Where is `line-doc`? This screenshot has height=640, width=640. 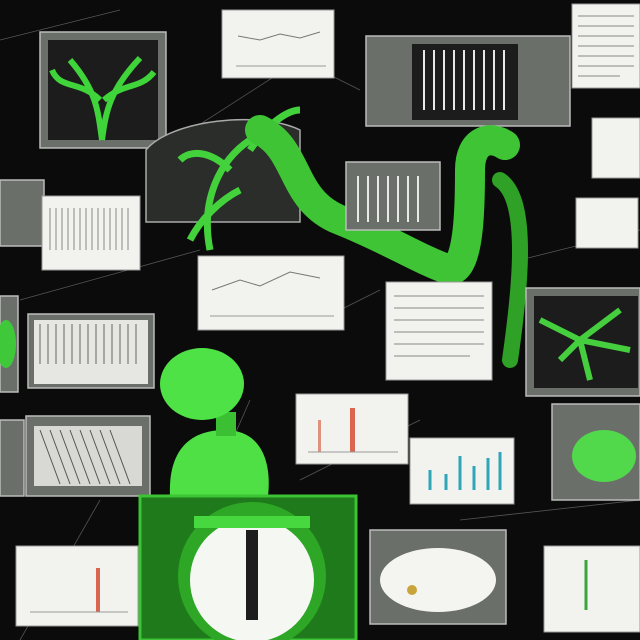
line-doc is located at coordinates (271, 293).